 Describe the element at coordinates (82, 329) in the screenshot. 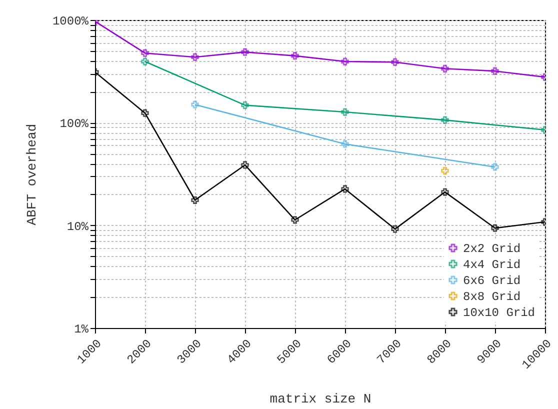

I see `y-tick-label: 1%` at that location.